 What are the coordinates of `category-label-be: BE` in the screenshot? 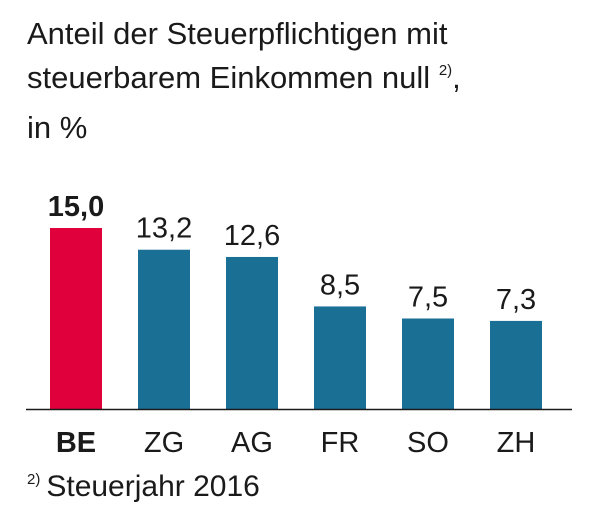 It's located at (76, 443).